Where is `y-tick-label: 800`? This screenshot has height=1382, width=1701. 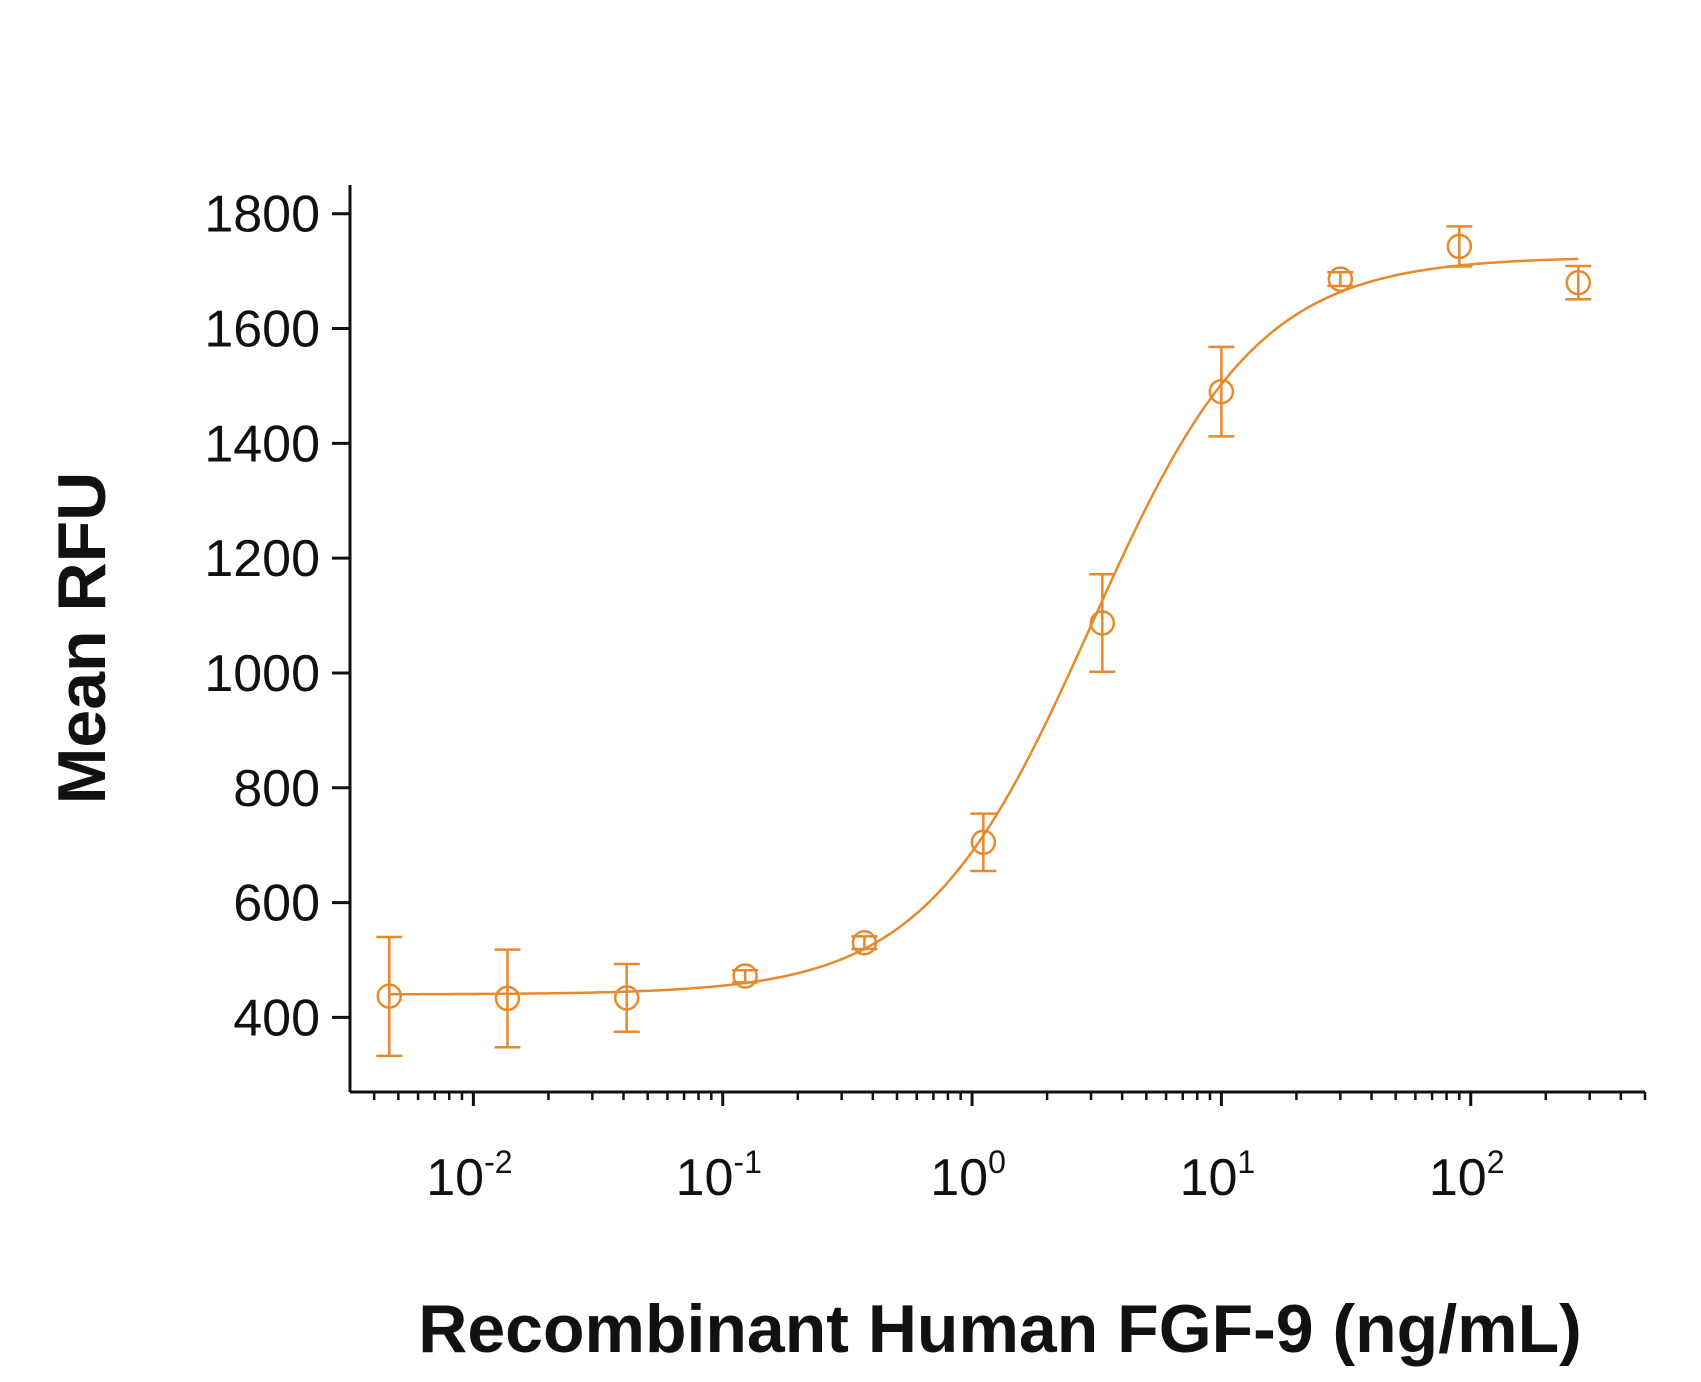
y-tick-label: 800 is located at coordinates (276, 789).